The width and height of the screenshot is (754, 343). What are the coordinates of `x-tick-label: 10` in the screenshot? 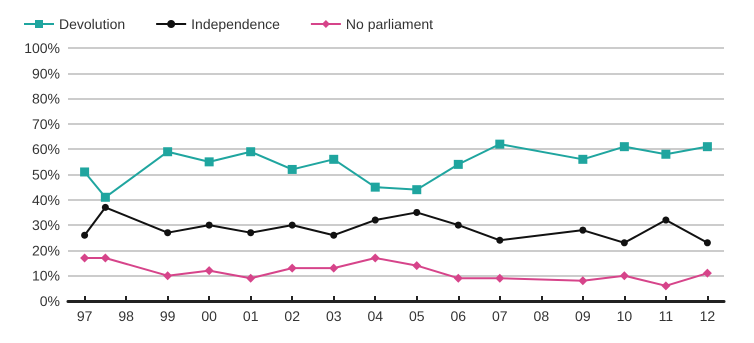 It's located at (624, 316).